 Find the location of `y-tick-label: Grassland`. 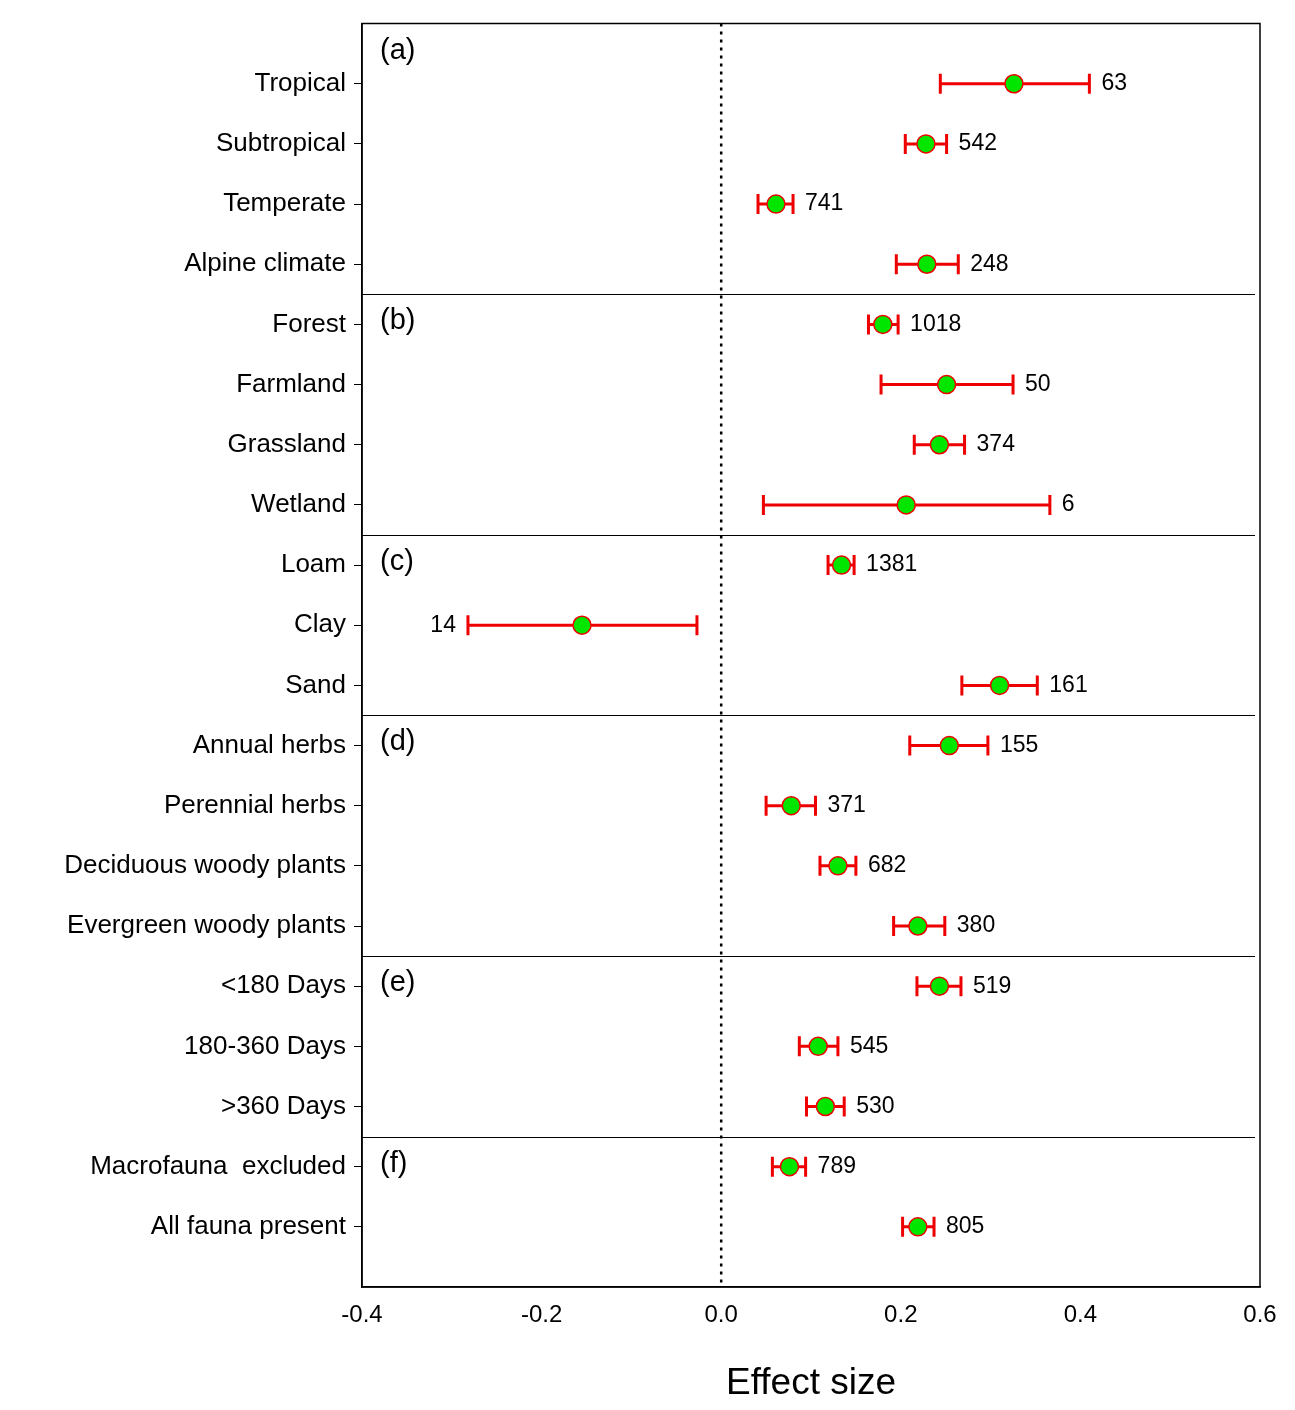

y-tick-label: Grassland is located at coordinates (286, 442).